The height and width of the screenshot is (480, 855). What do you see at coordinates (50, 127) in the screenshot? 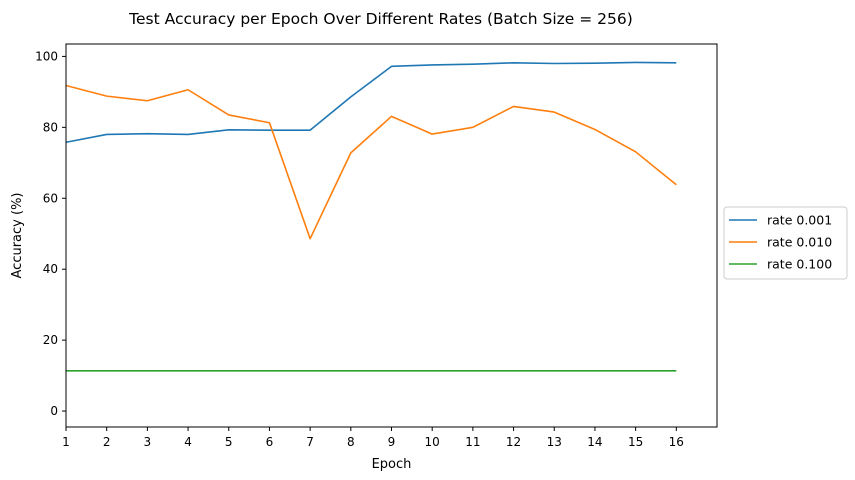
I see `y-tick-label: 80` at bounding box center [50, 127].